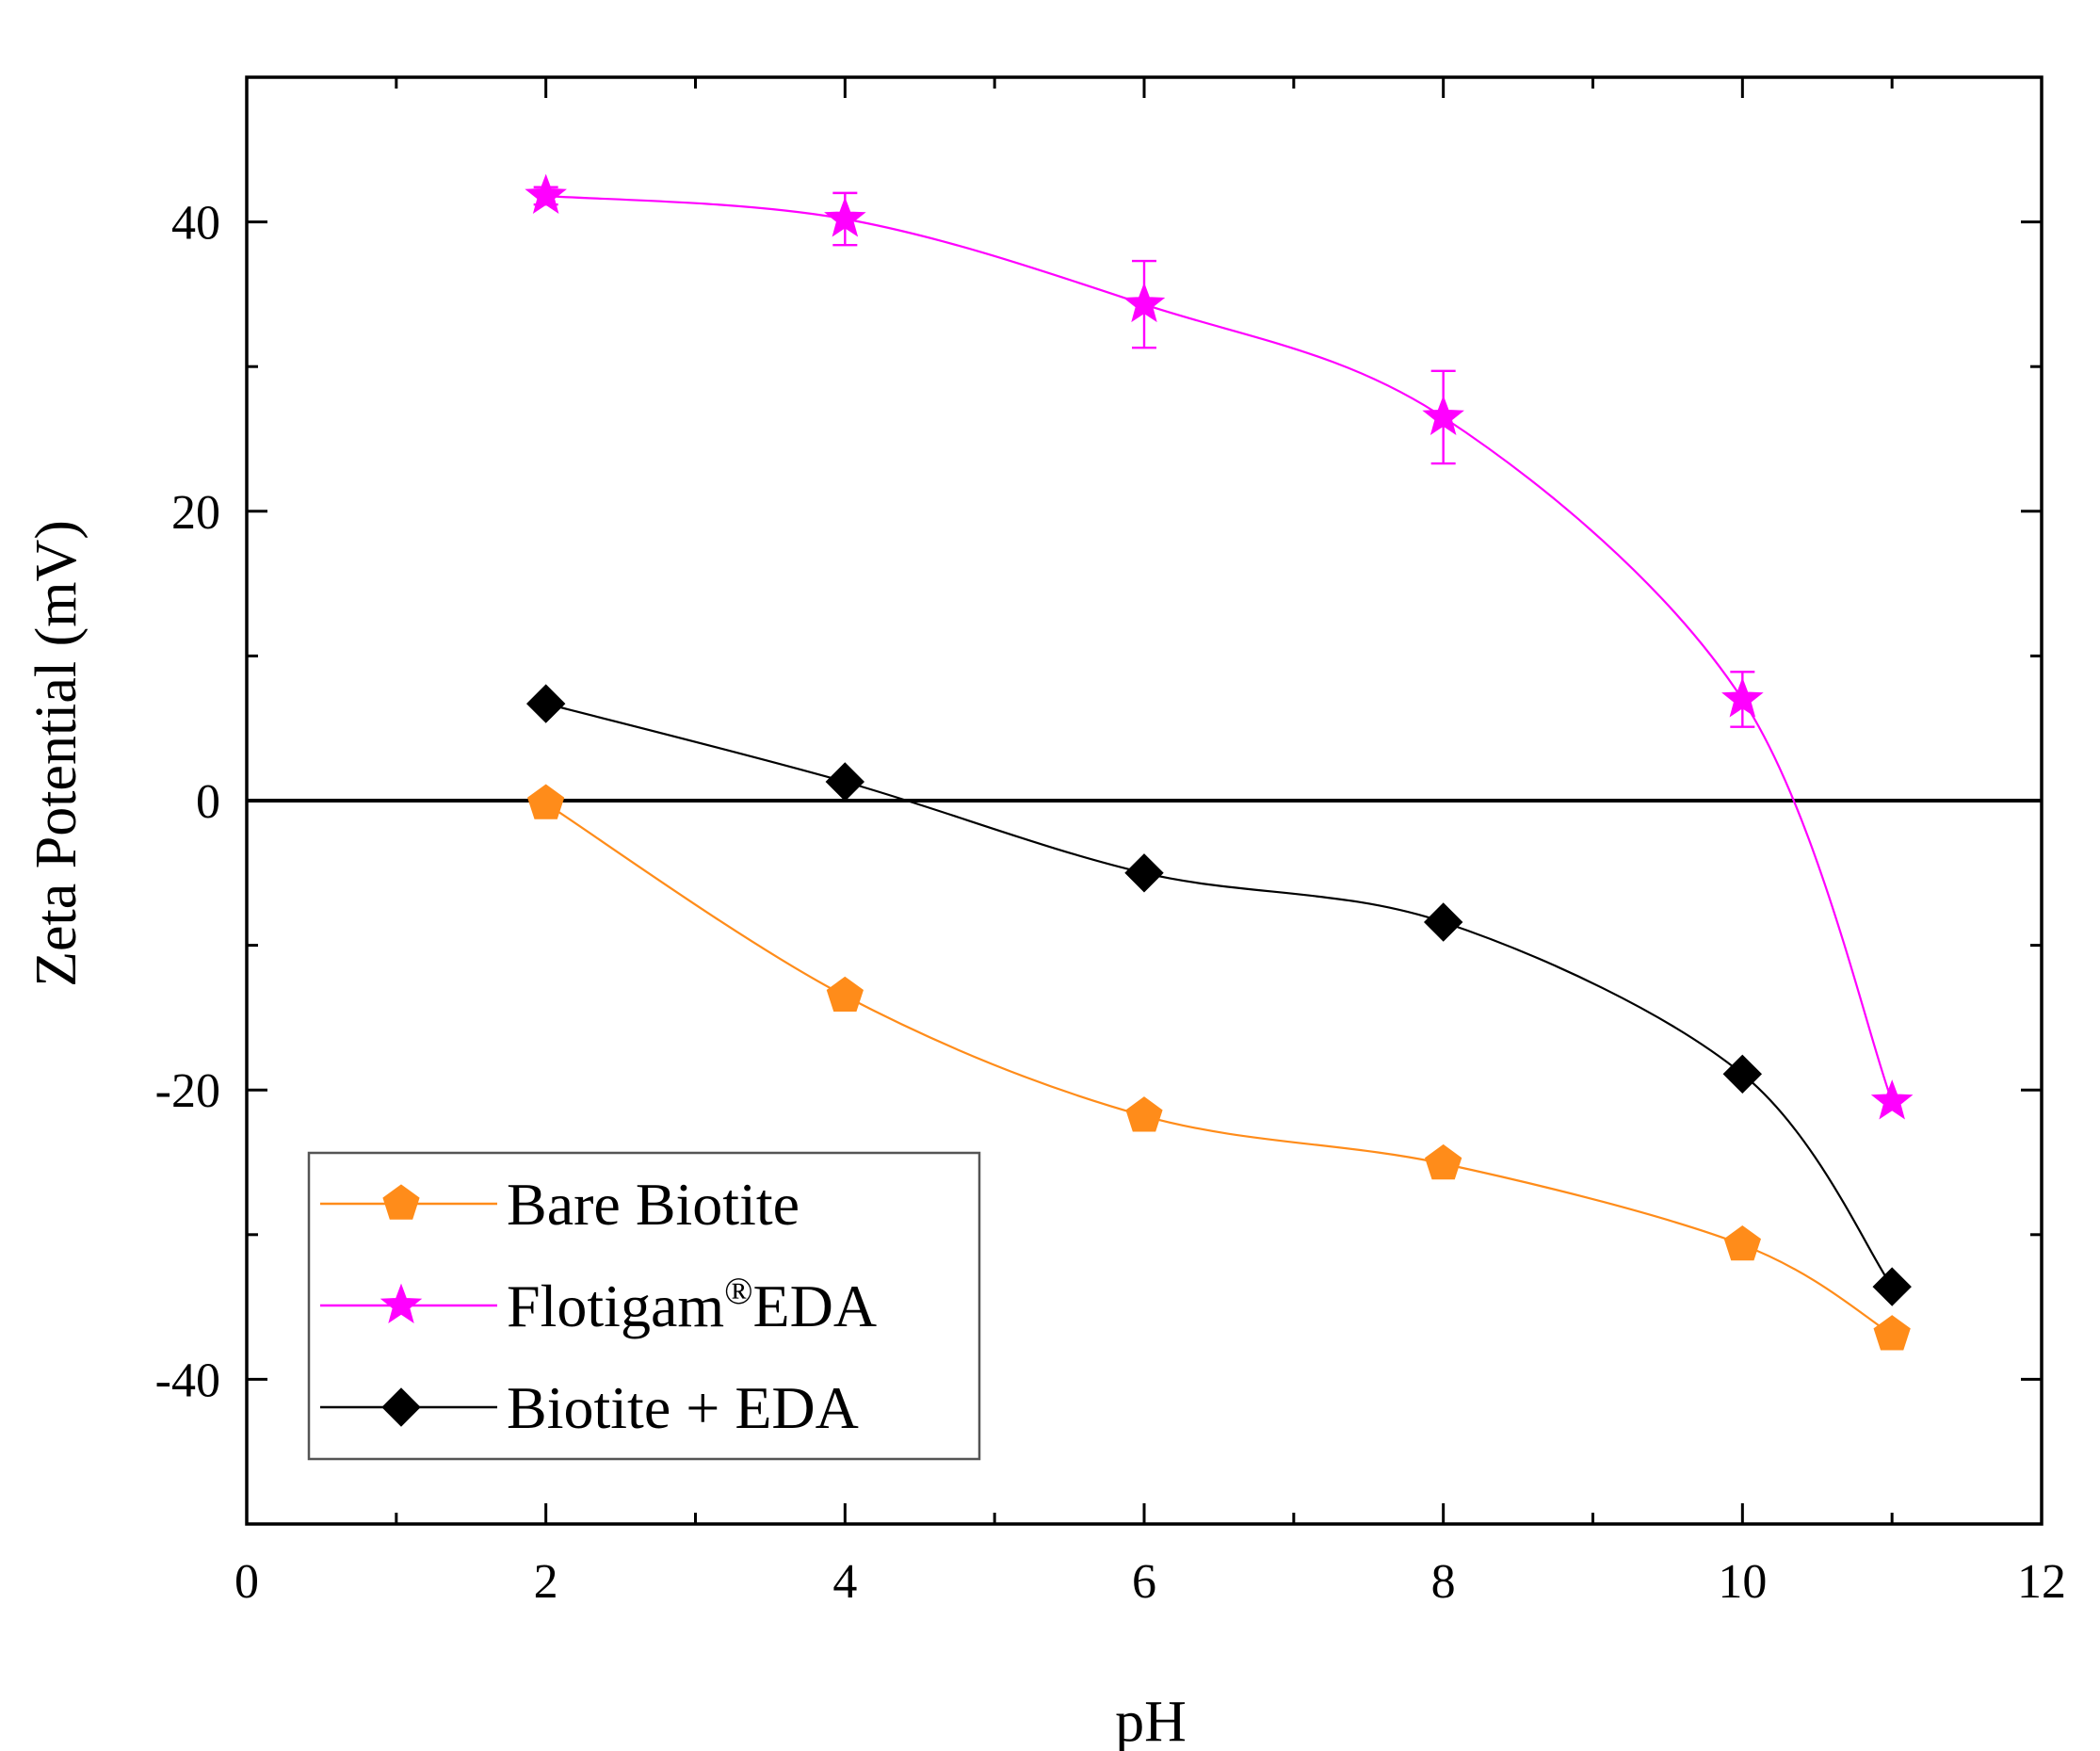 The height and width of the screenshot is (1751, 2100). I want to click on x-tick-label: 2, so click(546, 1582).